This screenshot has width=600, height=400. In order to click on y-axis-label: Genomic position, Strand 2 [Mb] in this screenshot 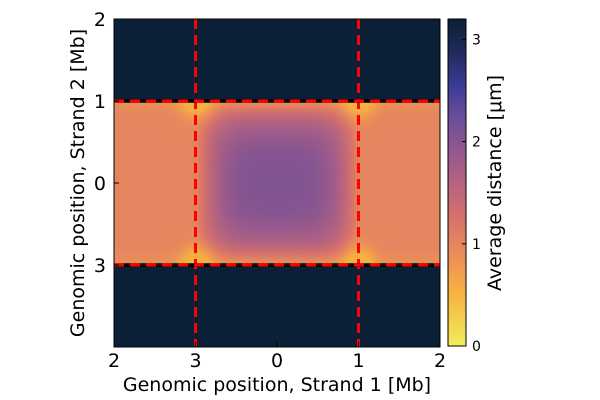, I will do `click(78, 183)`.